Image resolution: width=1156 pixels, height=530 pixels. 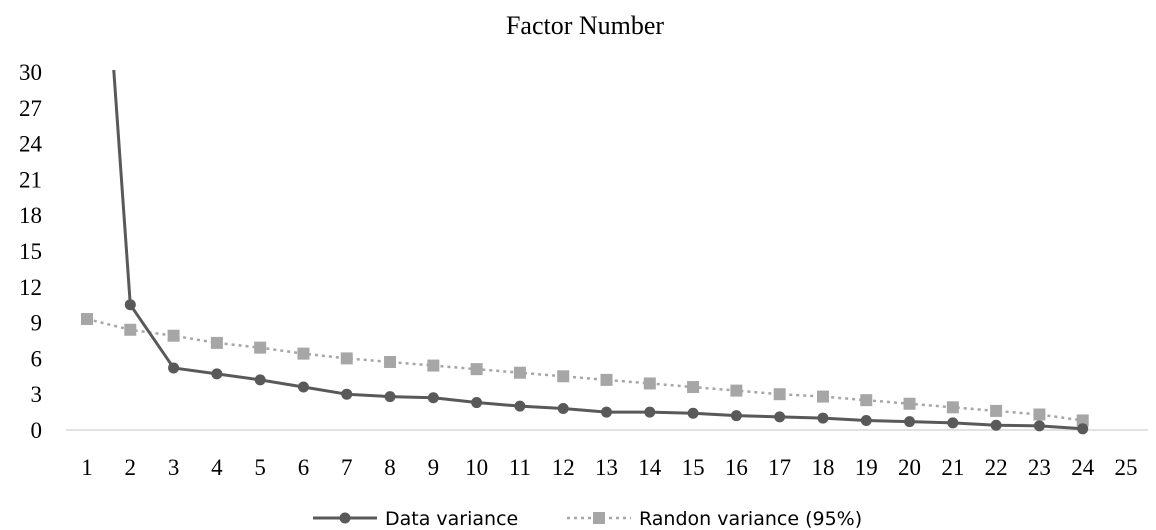 I want to click on x-tick-label: 10, so click(x=476, y=467).